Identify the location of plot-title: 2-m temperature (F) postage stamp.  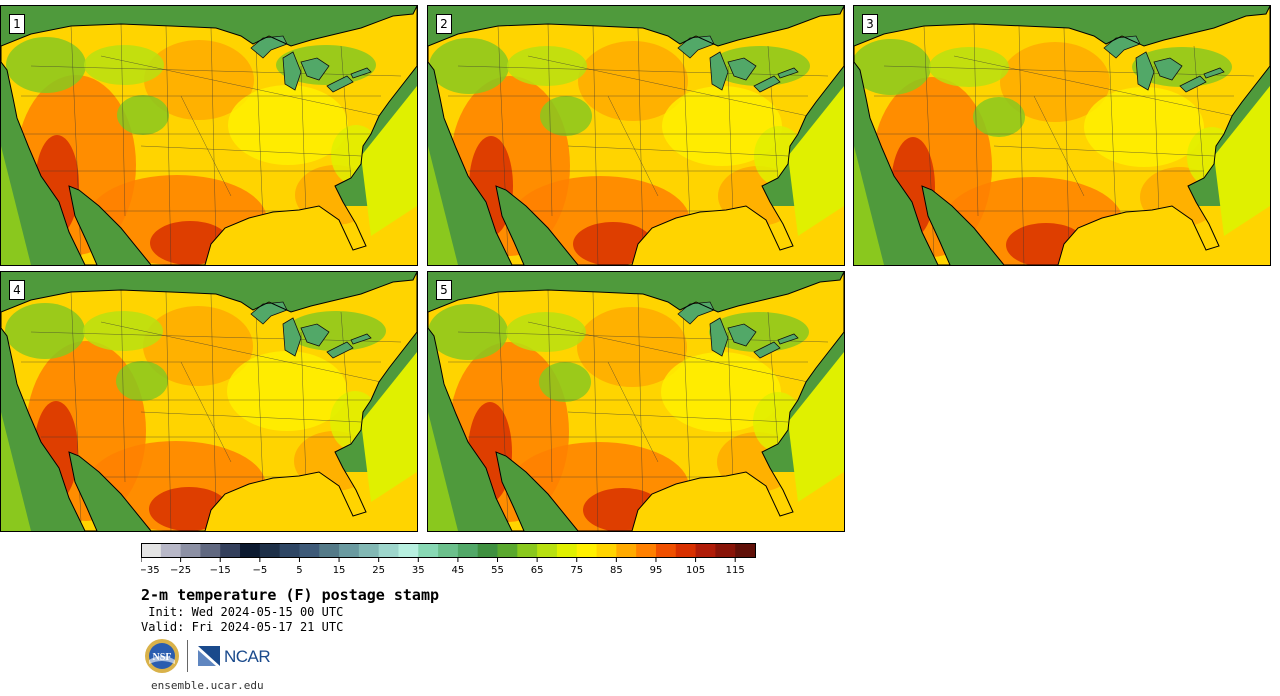
(290, 595).